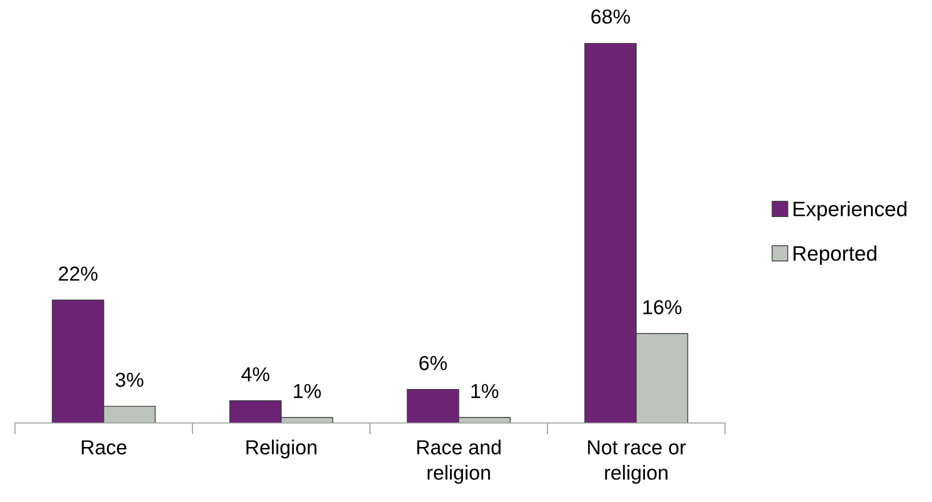 The image size is (932, 502). I want to click on data-label: 3%, so click(130, 379).